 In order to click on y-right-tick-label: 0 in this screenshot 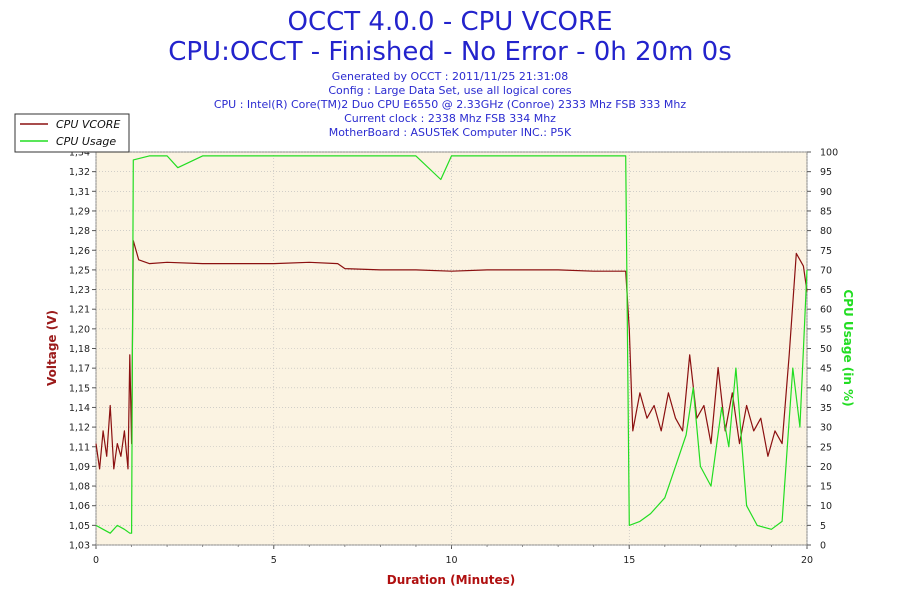, I will do `click(823, 546)`.